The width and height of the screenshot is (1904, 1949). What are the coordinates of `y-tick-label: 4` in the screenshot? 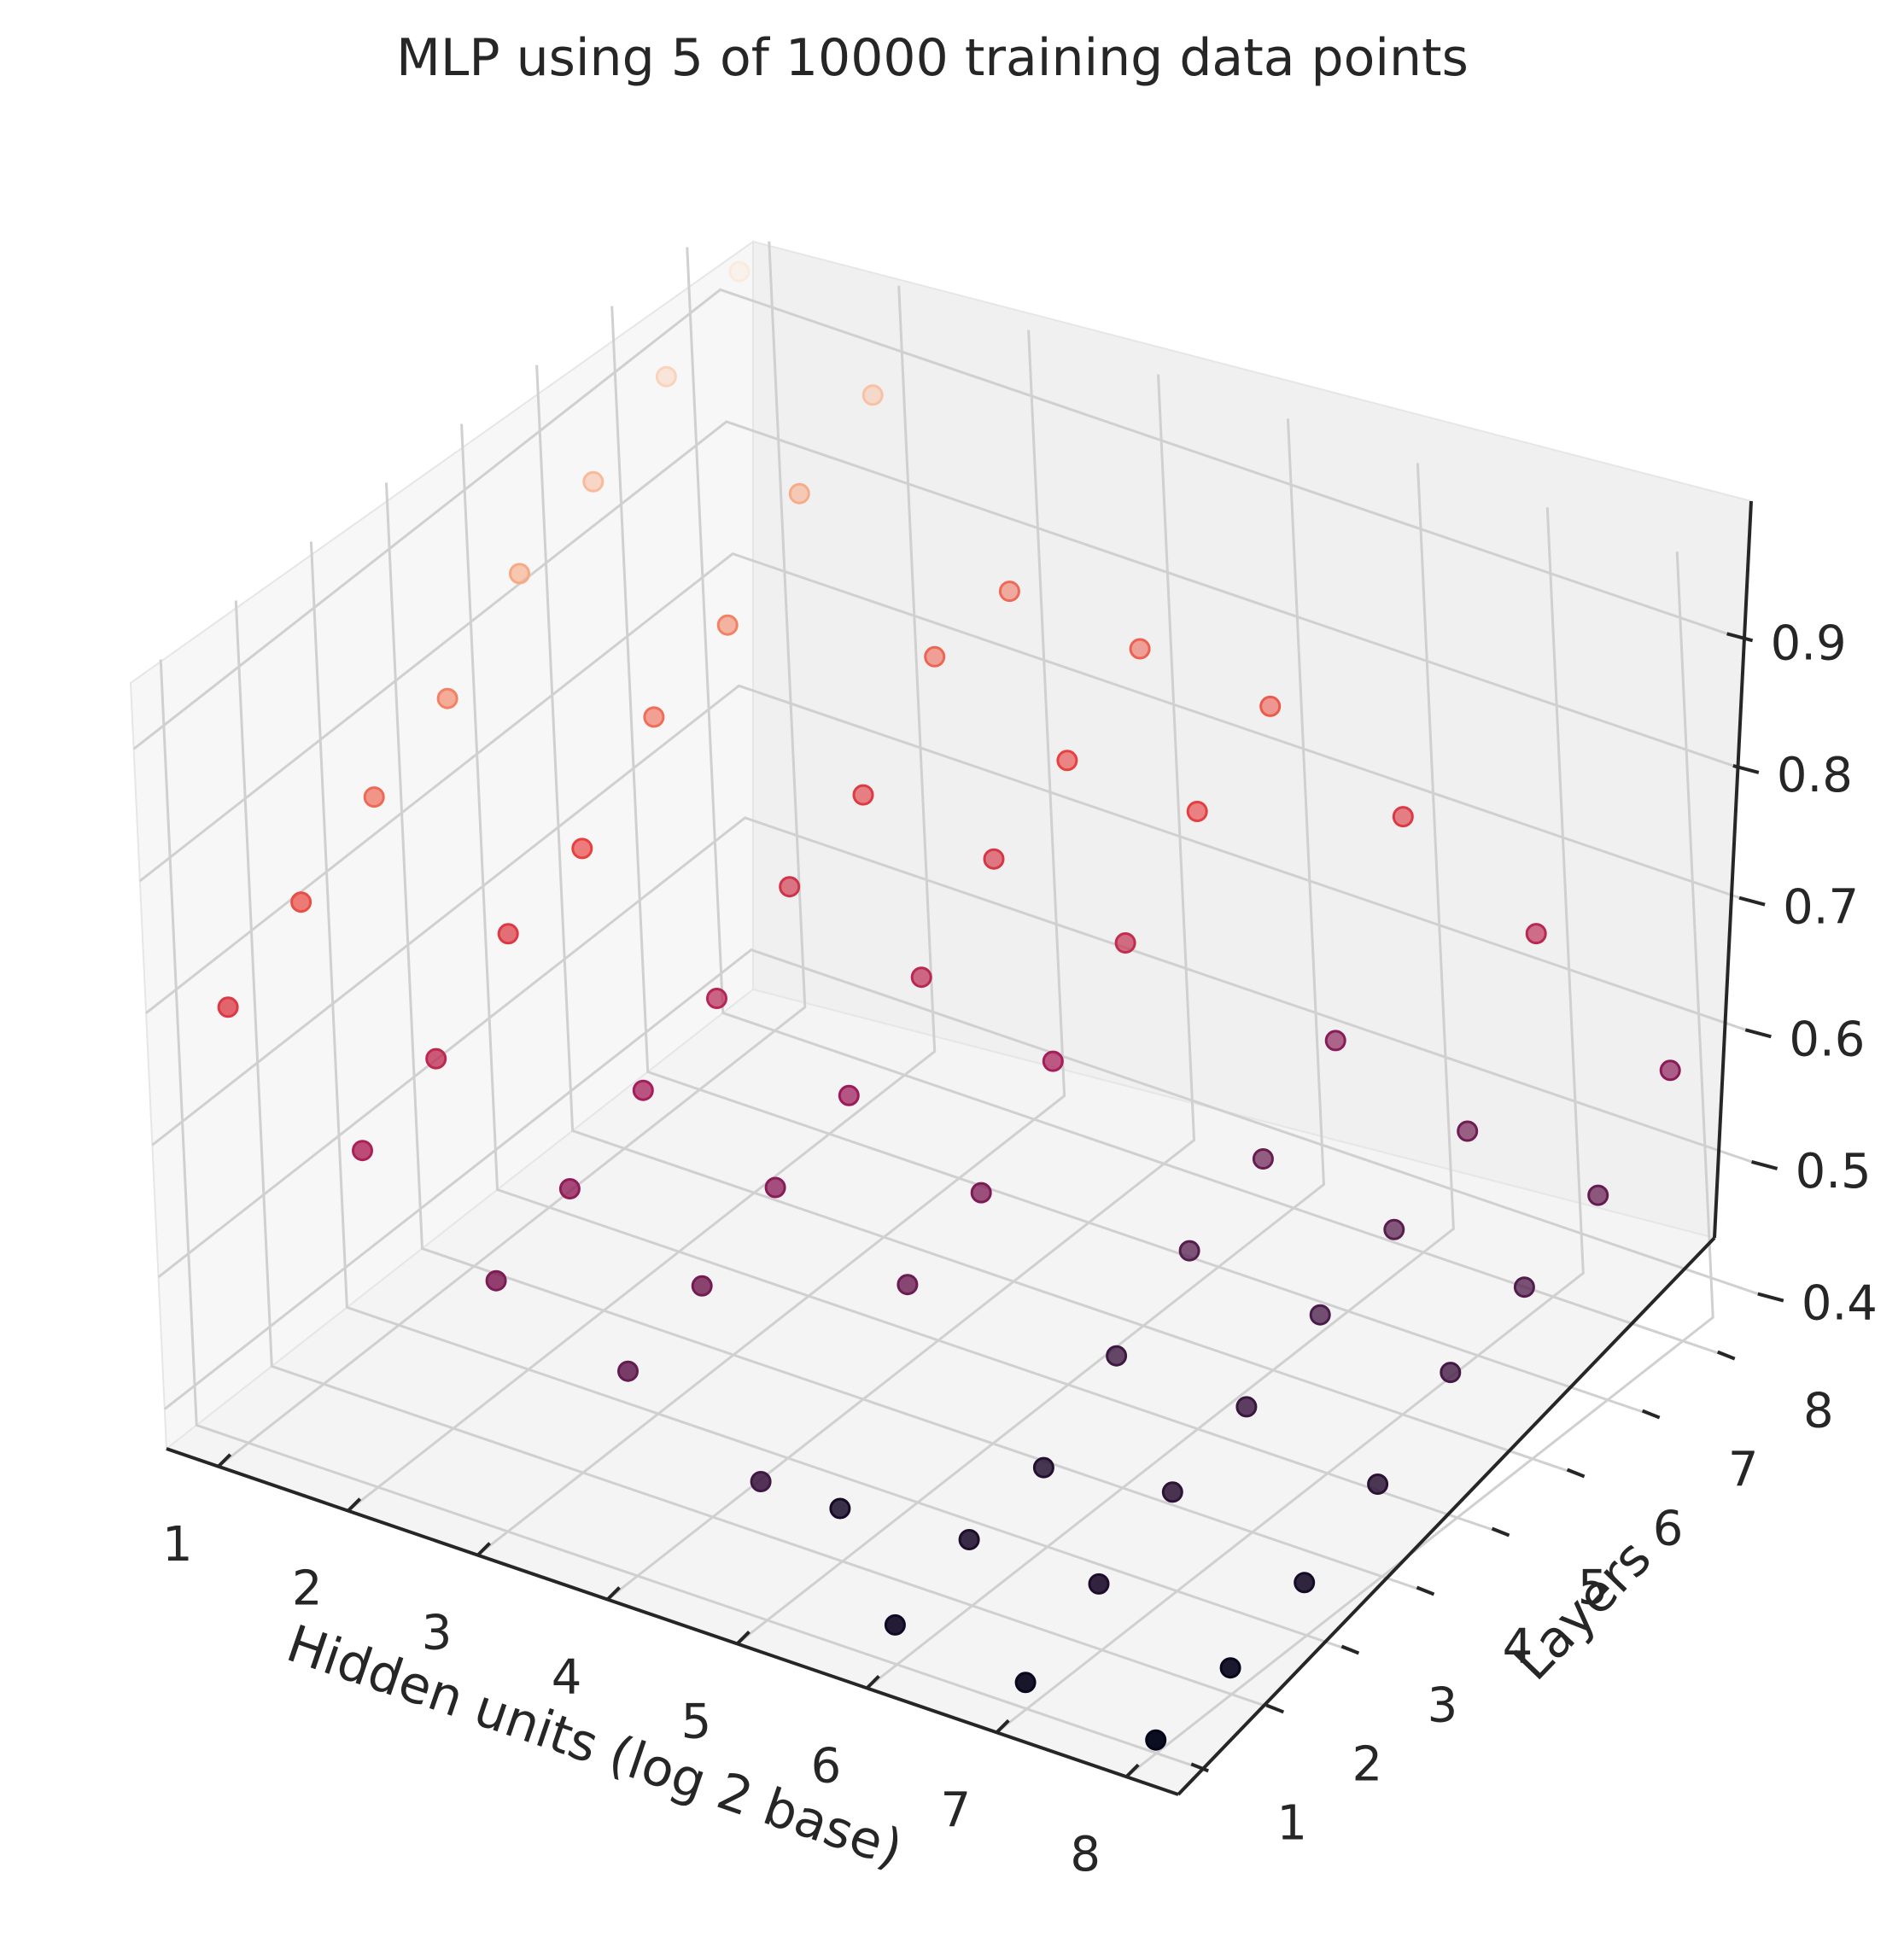 It's located at (1518, 1647).